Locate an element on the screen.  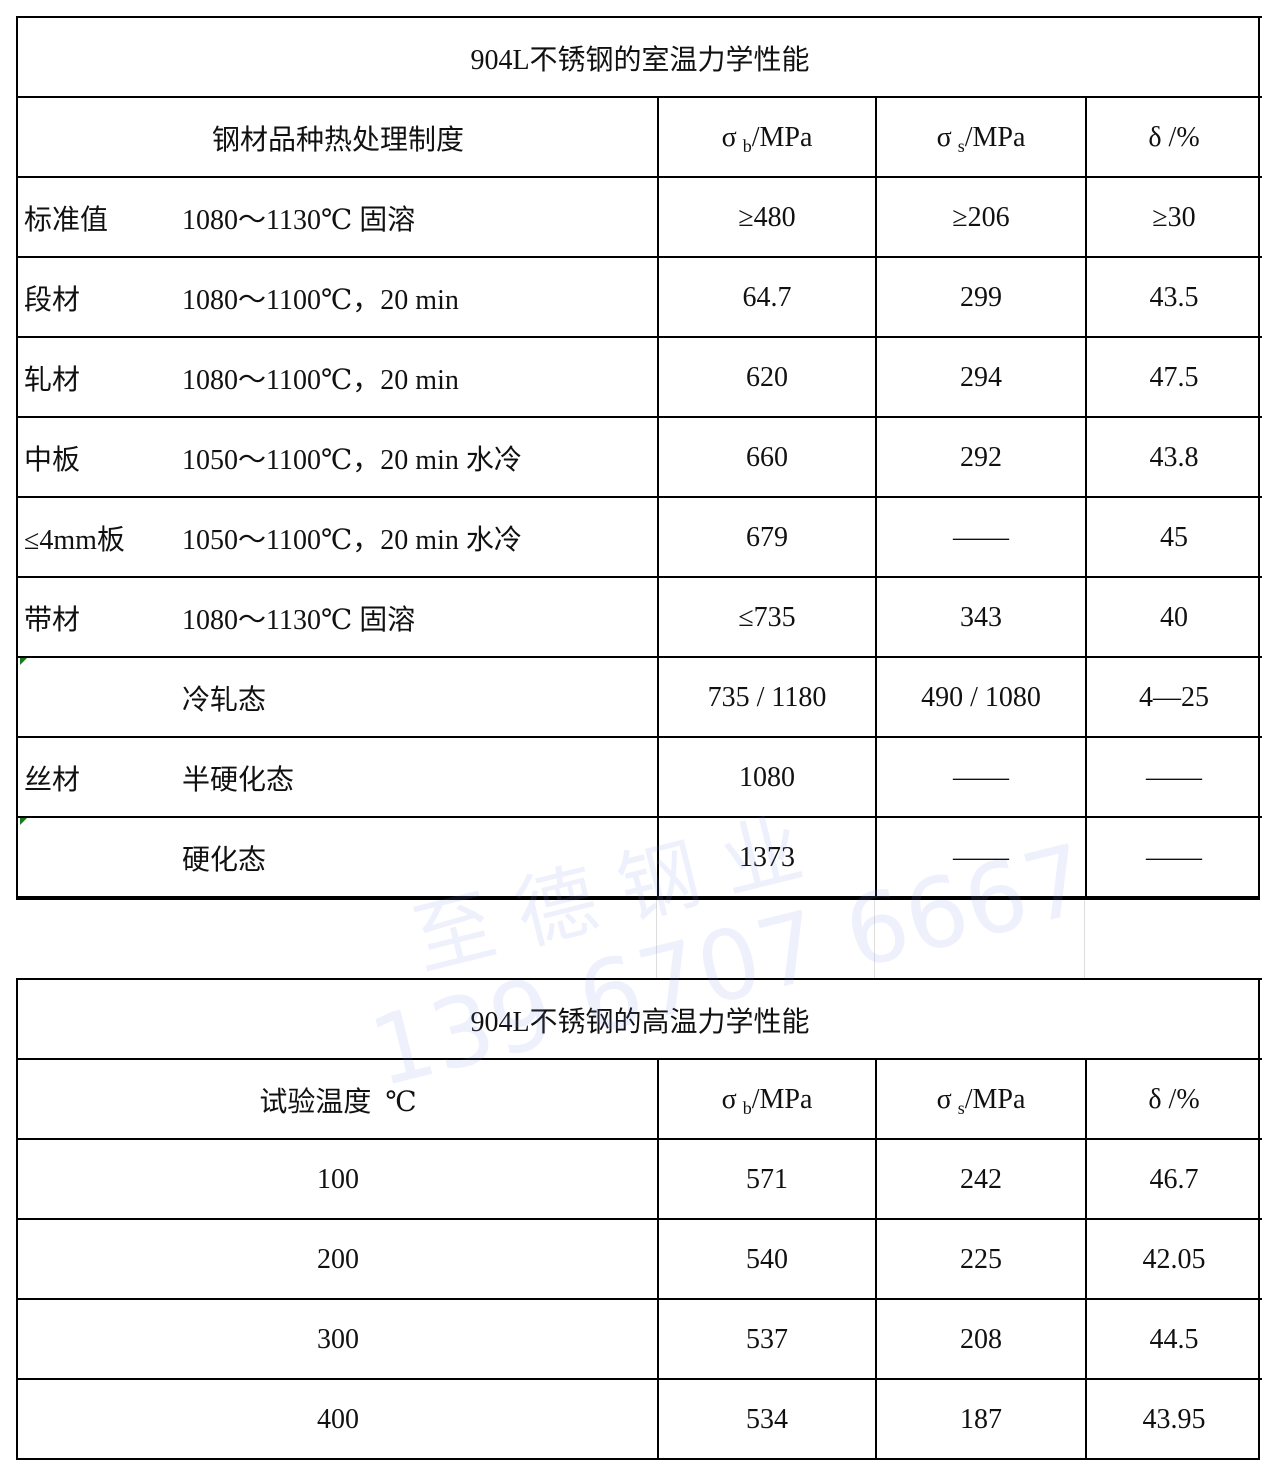
table-row: 400 534 187 43.95 is located at coordinates (640, 1418).